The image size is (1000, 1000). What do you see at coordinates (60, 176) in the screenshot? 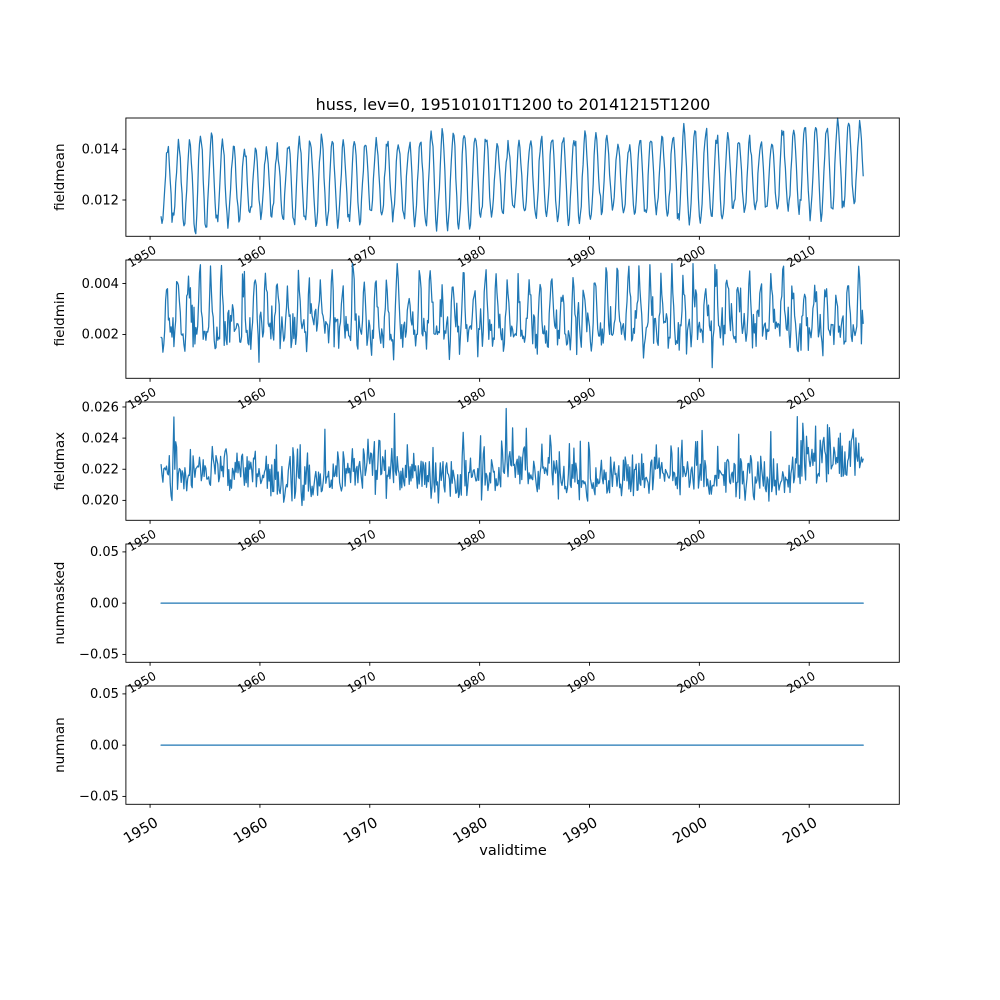
I see `y-axis-label-fieldmean: fieldmean` at bounding box center [60, 176].